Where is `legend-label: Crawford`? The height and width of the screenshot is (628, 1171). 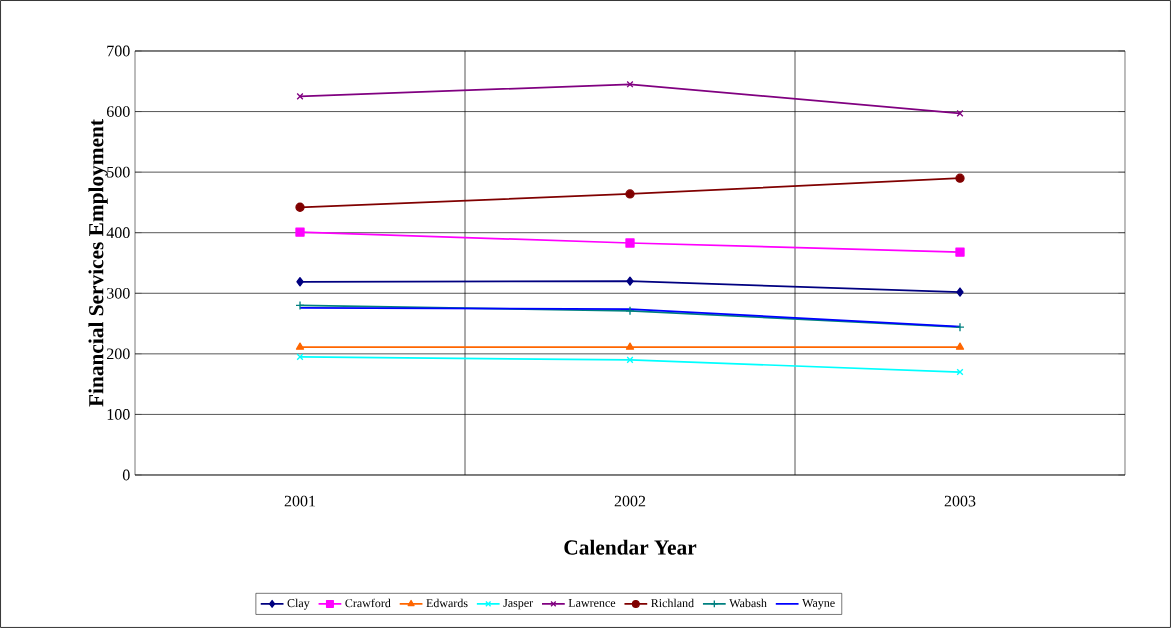 legend-label: Crawford is located at coordinates (368, 603).